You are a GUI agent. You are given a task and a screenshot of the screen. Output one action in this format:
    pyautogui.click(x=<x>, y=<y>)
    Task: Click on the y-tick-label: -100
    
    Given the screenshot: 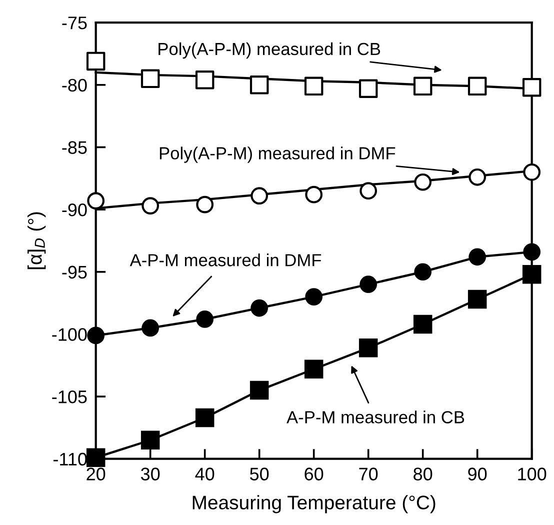 What is the action you would take?
    pyautogui.click(x=69, y=334)
    